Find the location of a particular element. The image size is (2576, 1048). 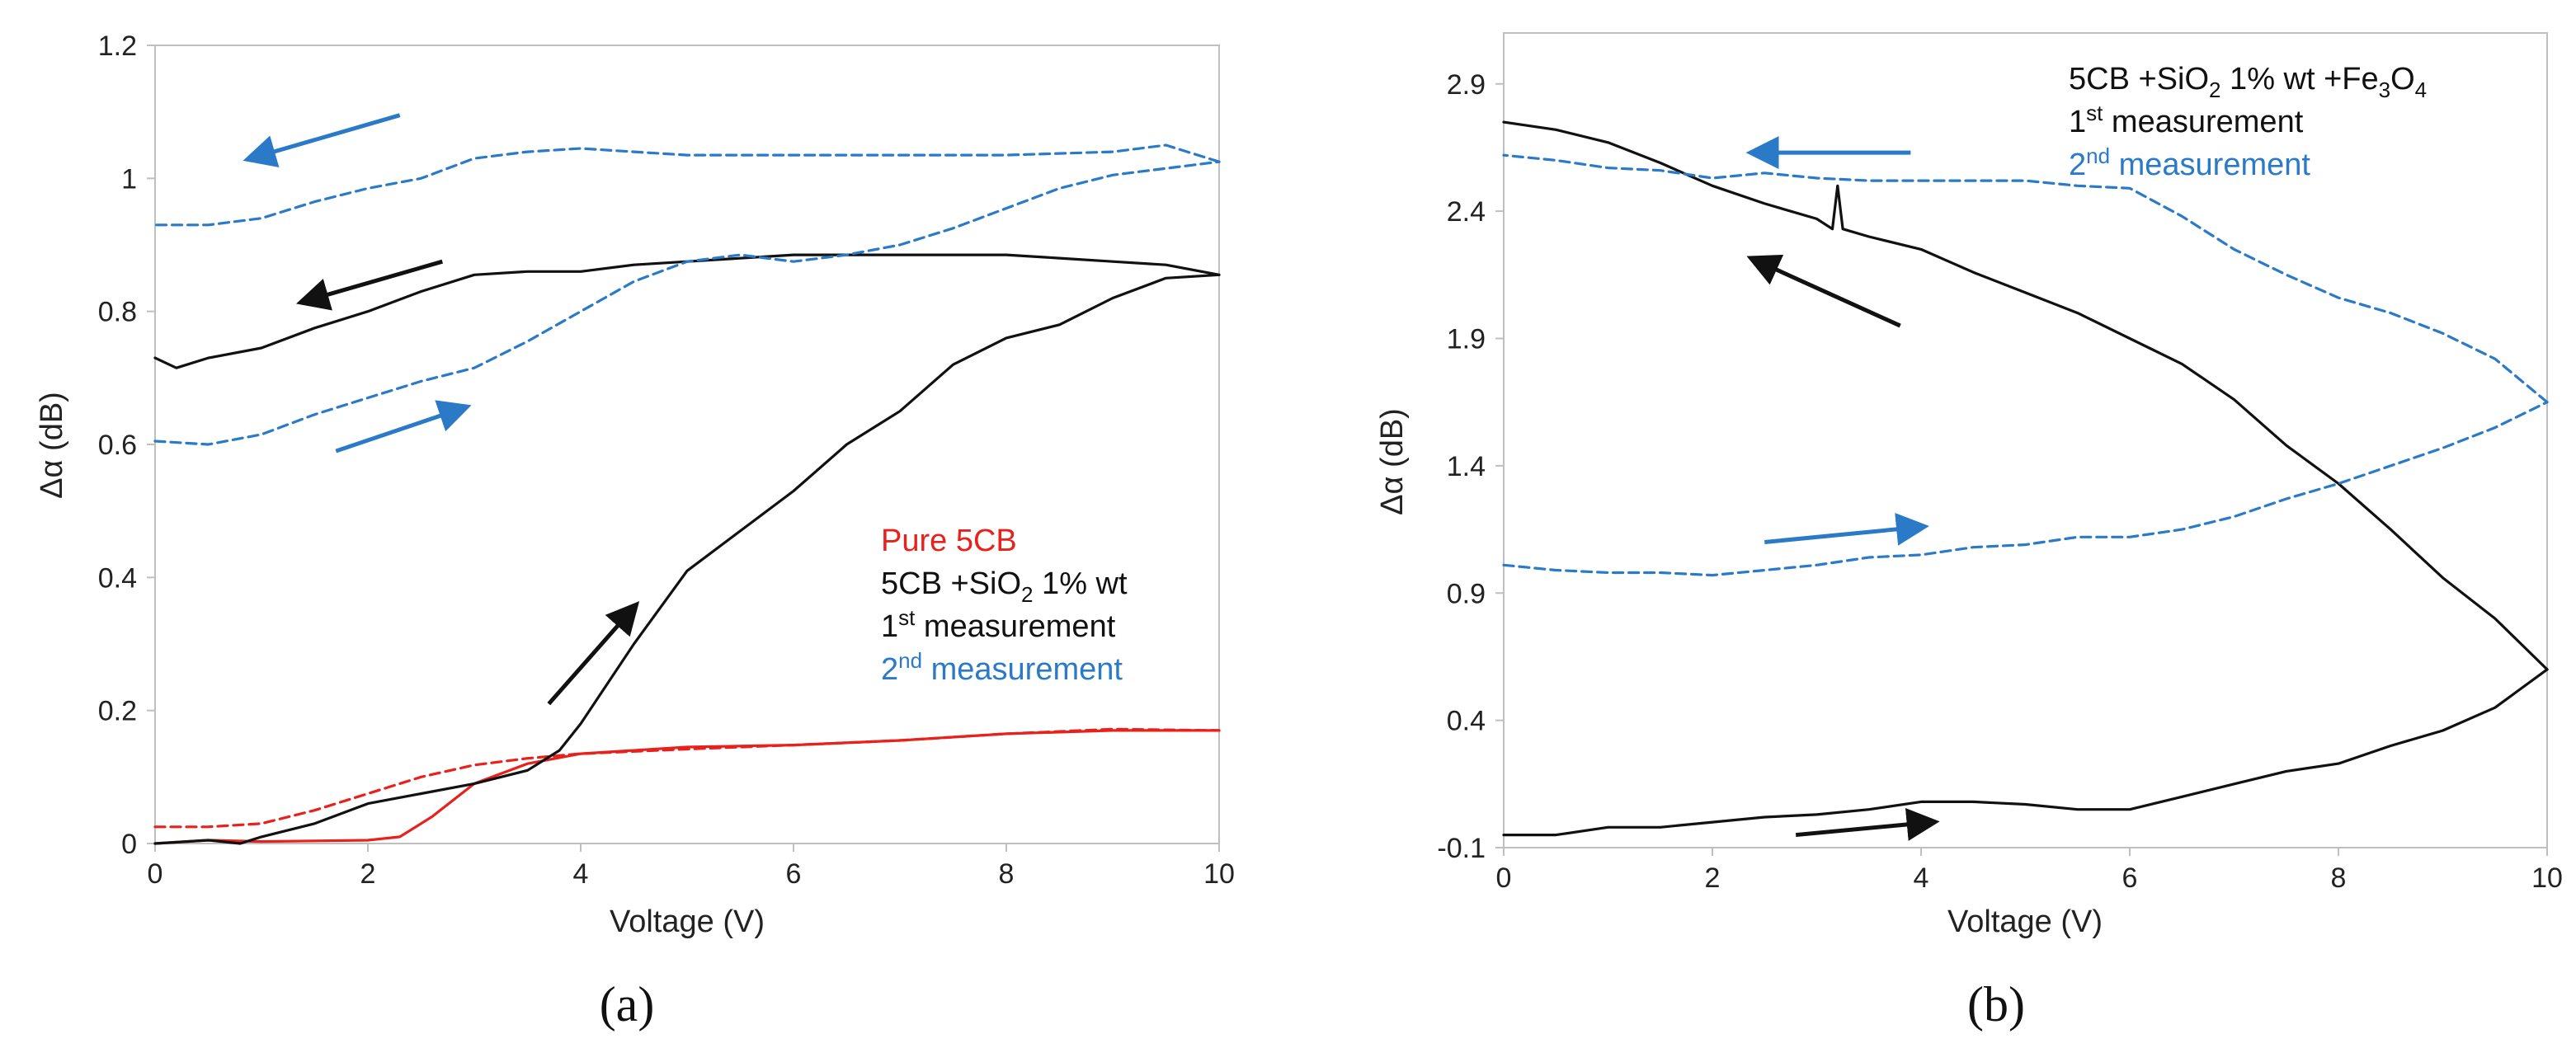

panel-a-ytick-label: 0.8 is located at coordinates (117, 312).